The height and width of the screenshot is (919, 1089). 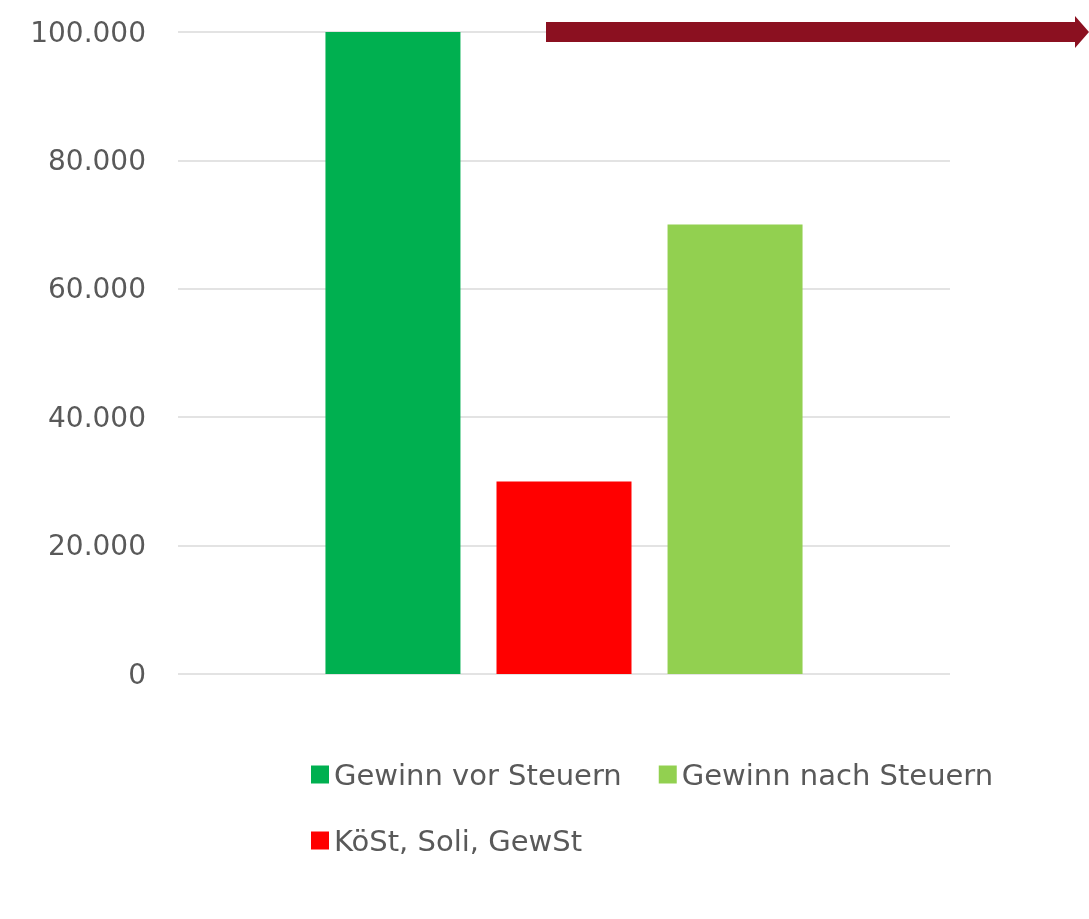 What do you see at coordinates (137, 674) in the screenshot?
I see `y-tick-label: 0` at bounding box center [137, 674].